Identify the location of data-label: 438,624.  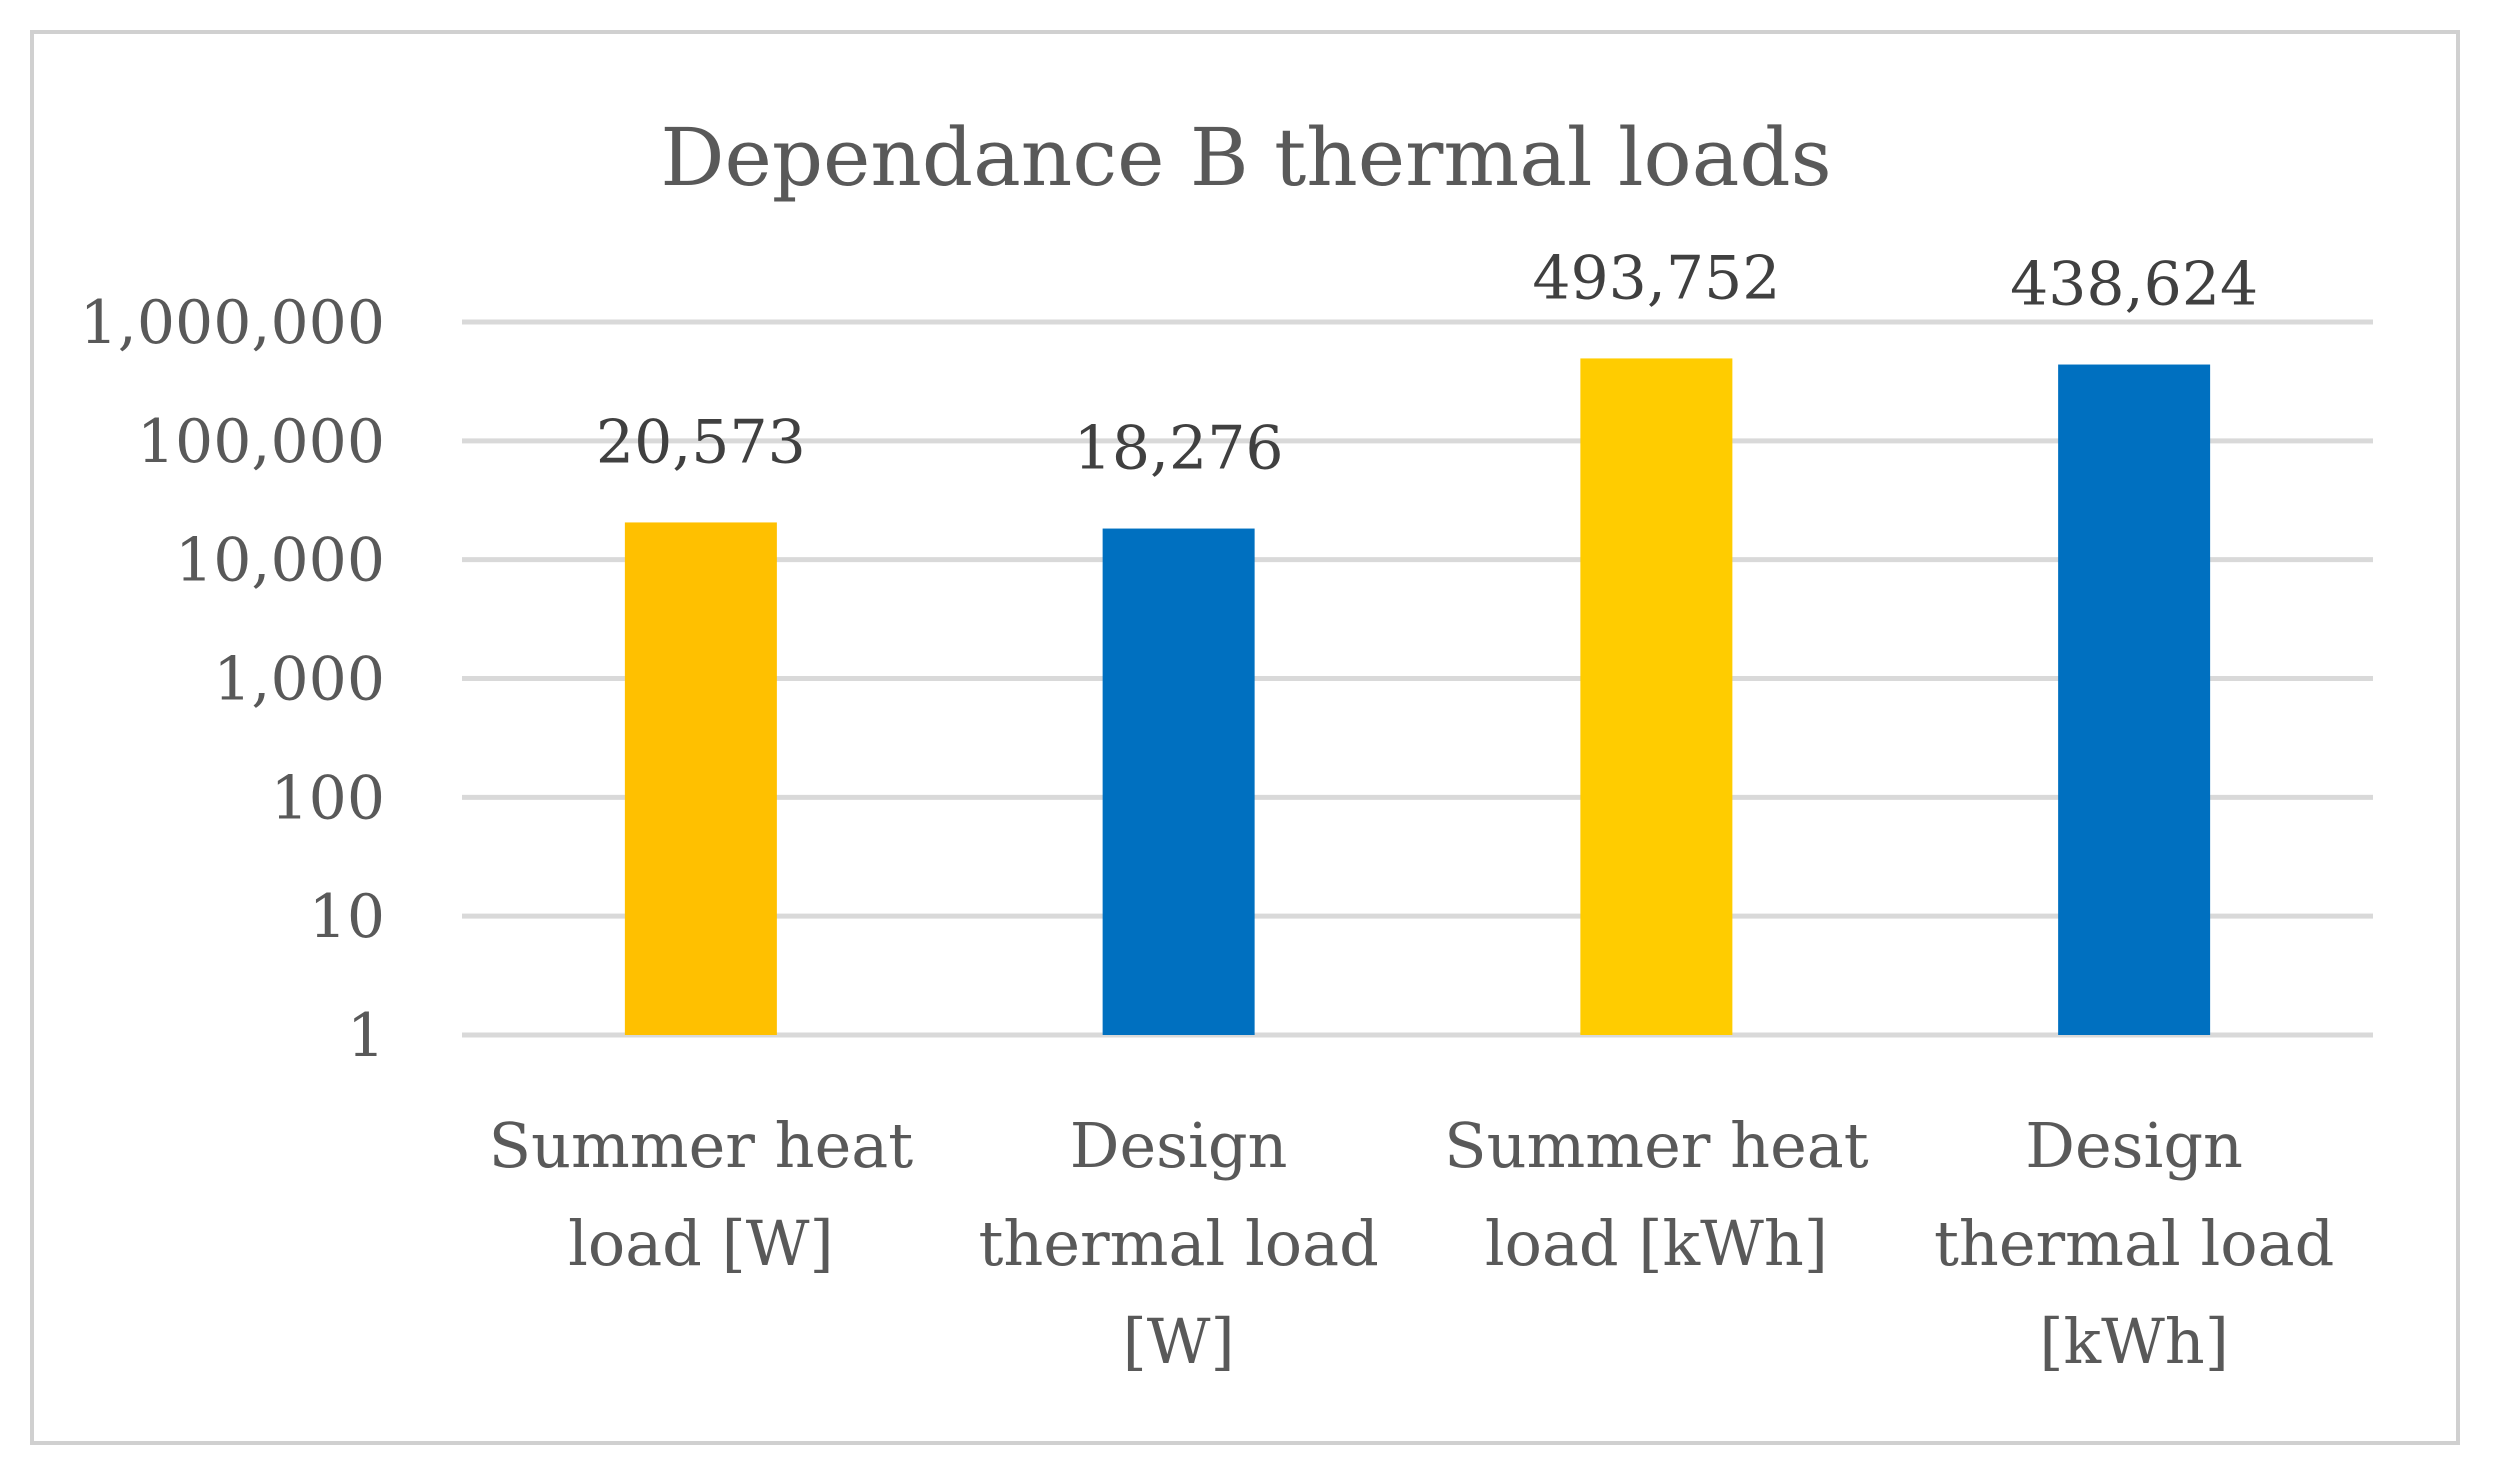
(2134, 285).